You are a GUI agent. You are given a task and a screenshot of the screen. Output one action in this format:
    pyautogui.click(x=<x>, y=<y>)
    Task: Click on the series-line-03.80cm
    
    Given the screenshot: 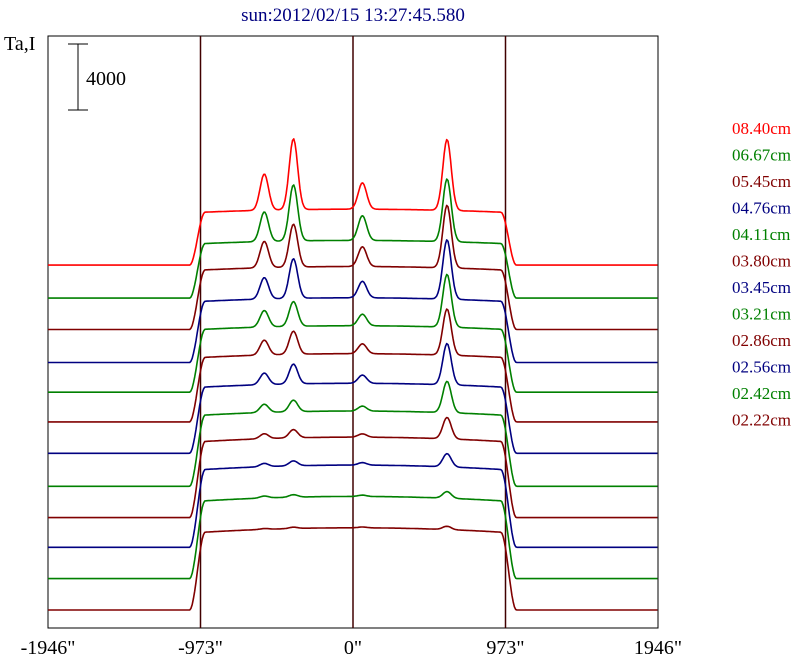 What is the action you would take?
    pyautogui.click(x=353, y=365)
    